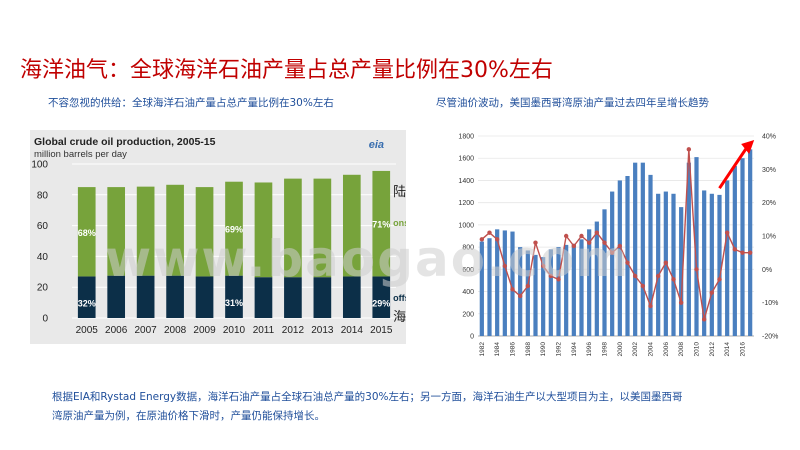  I want to click on data-label-onshore: 69%, so click(234, 230).